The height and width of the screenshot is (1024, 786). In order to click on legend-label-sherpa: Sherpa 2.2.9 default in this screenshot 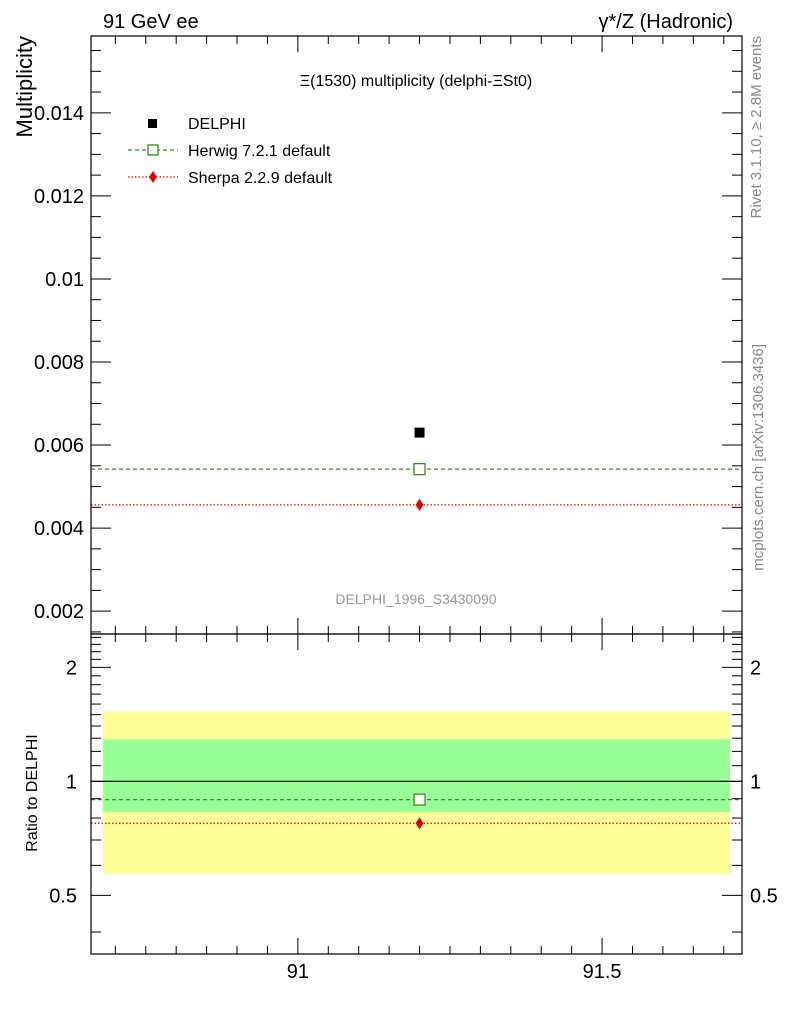, I will do `click(260, 178)`.